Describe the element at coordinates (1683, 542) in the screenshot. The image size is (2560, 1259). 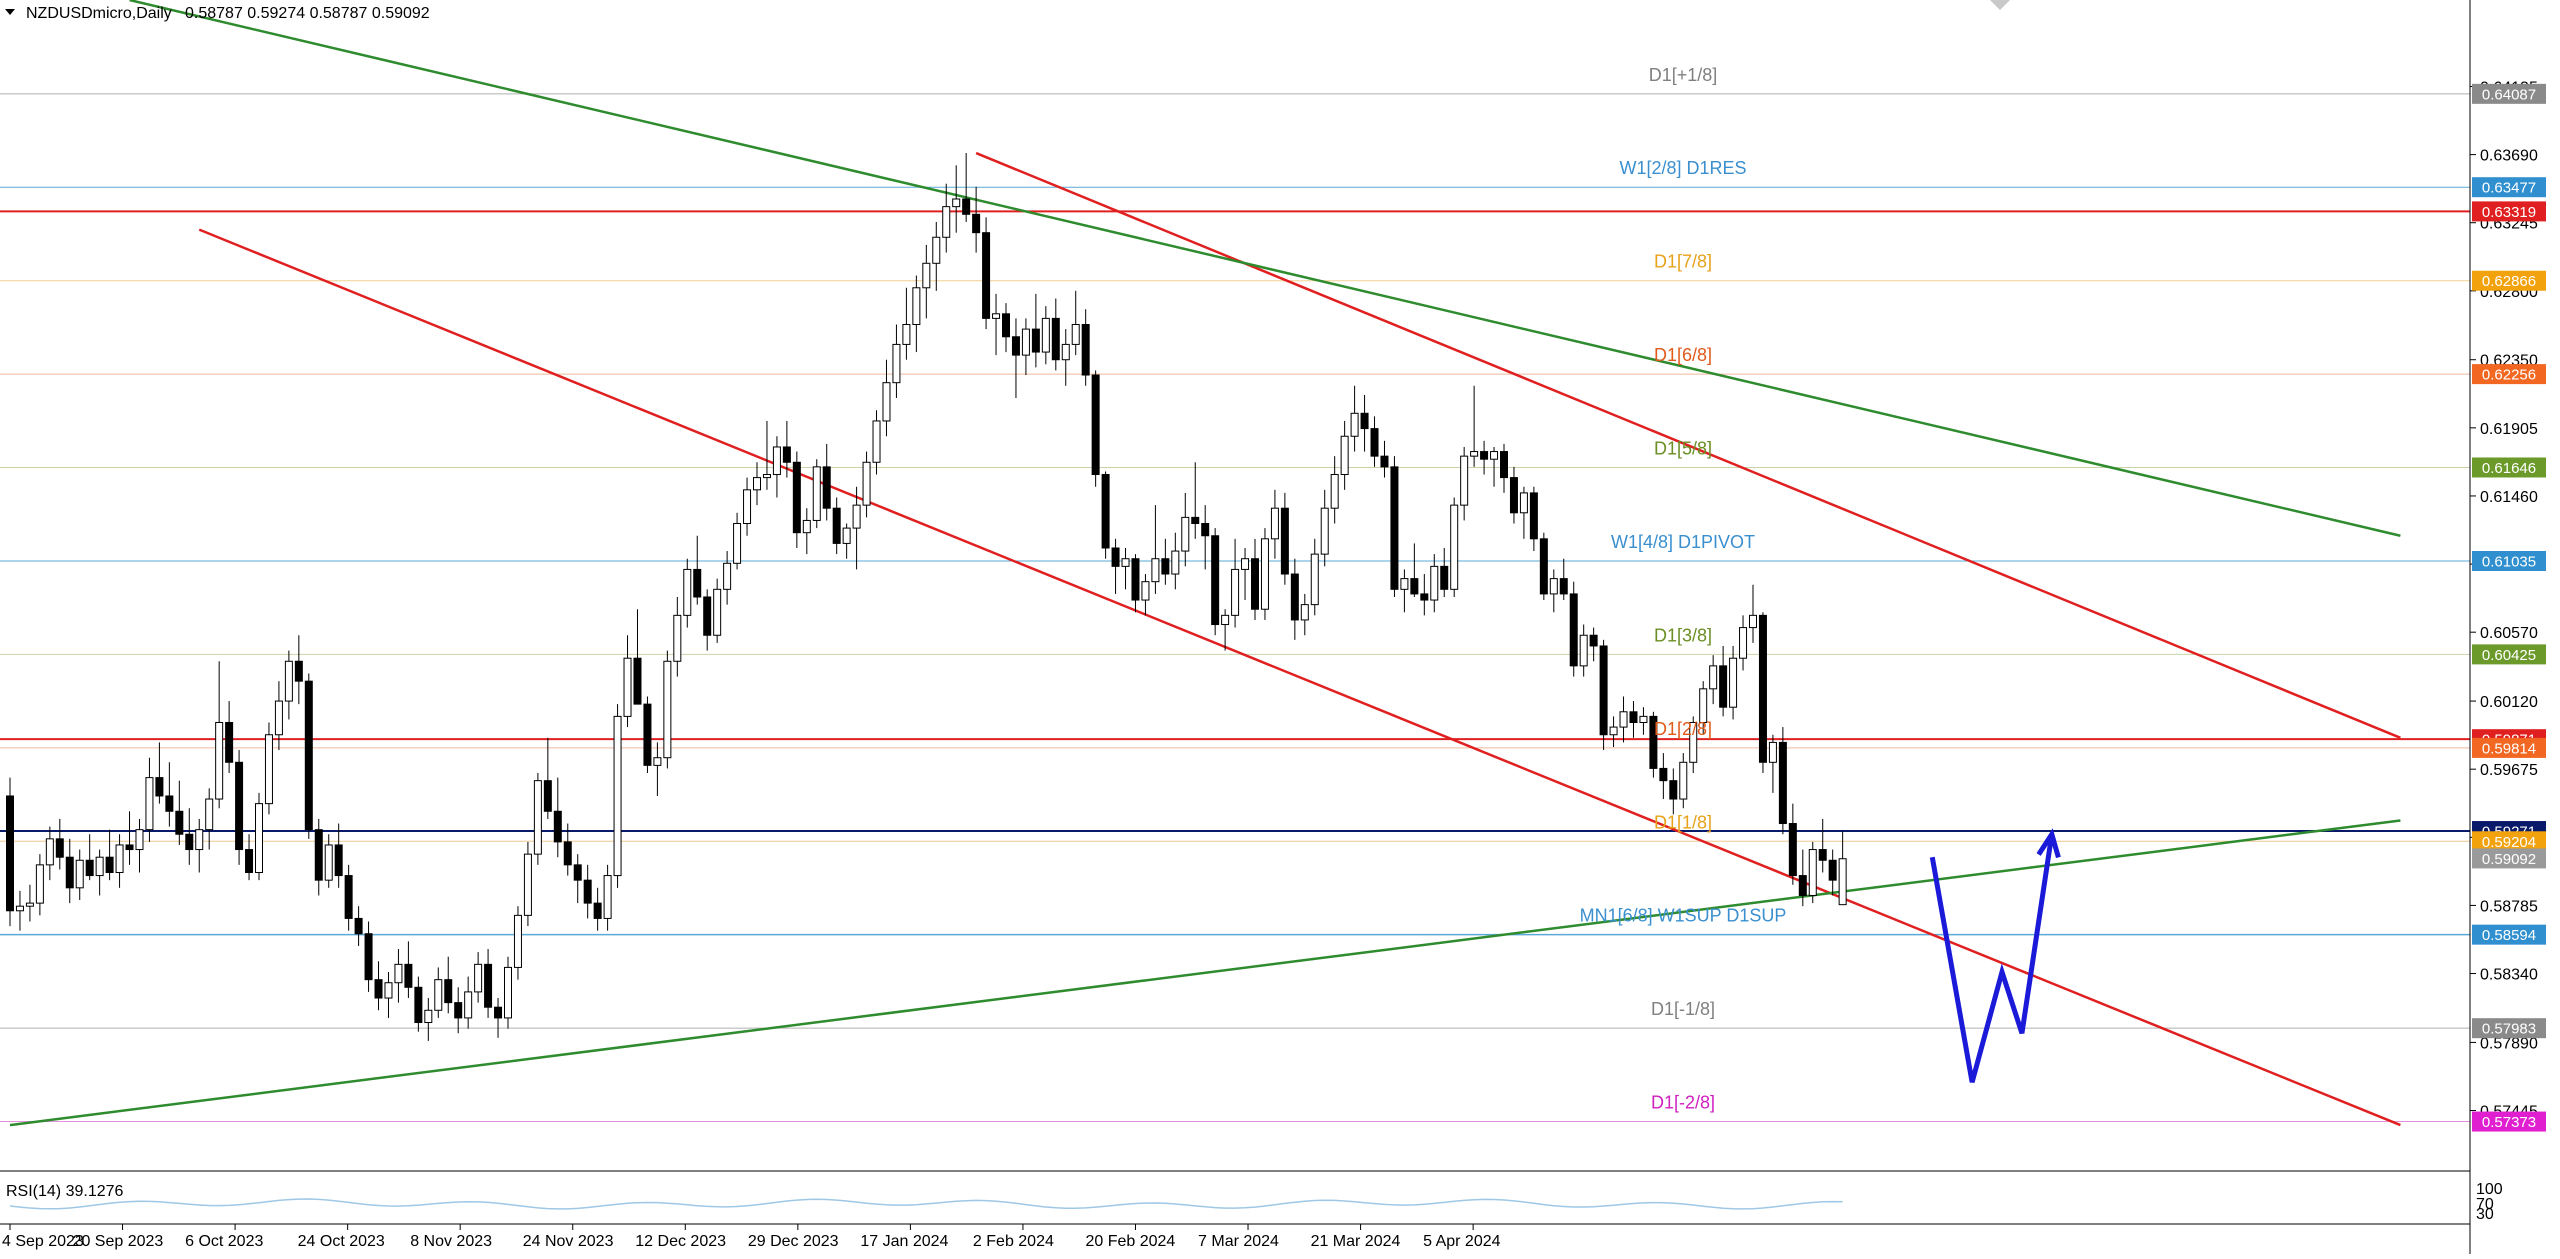
I see `level-label-6: W1[4/8] D1PIVOT` at that location.